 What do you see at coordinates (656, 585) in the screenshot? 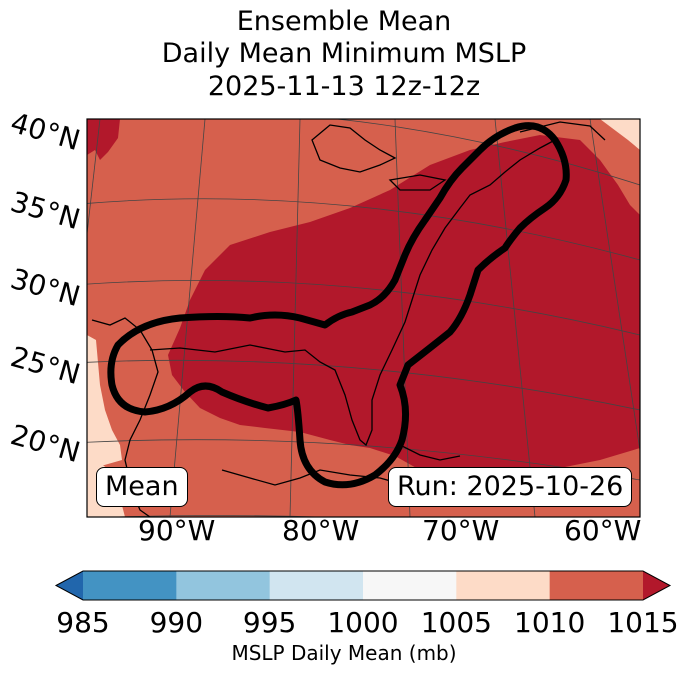
I see `colorbar-extend-high` at bounding box center [656, 585].